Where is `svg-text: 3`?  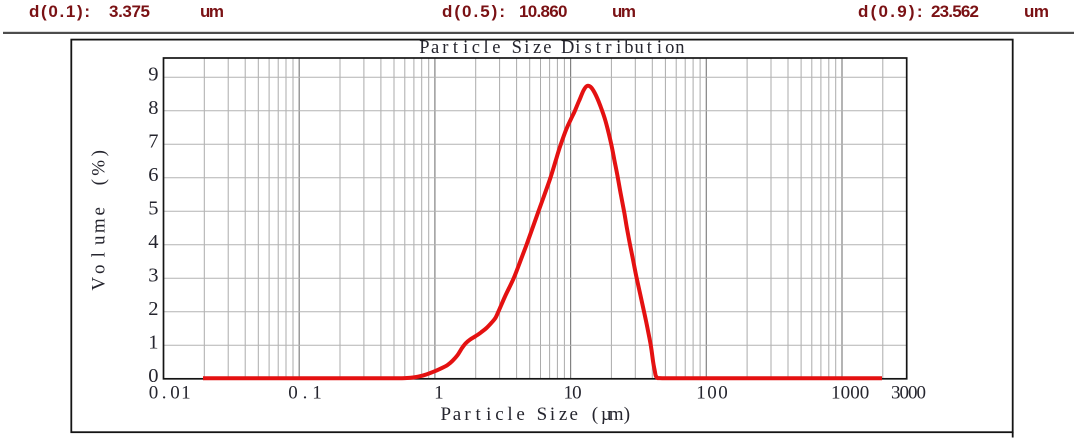
svg-text: 3 is located at coordinates (153, 276).